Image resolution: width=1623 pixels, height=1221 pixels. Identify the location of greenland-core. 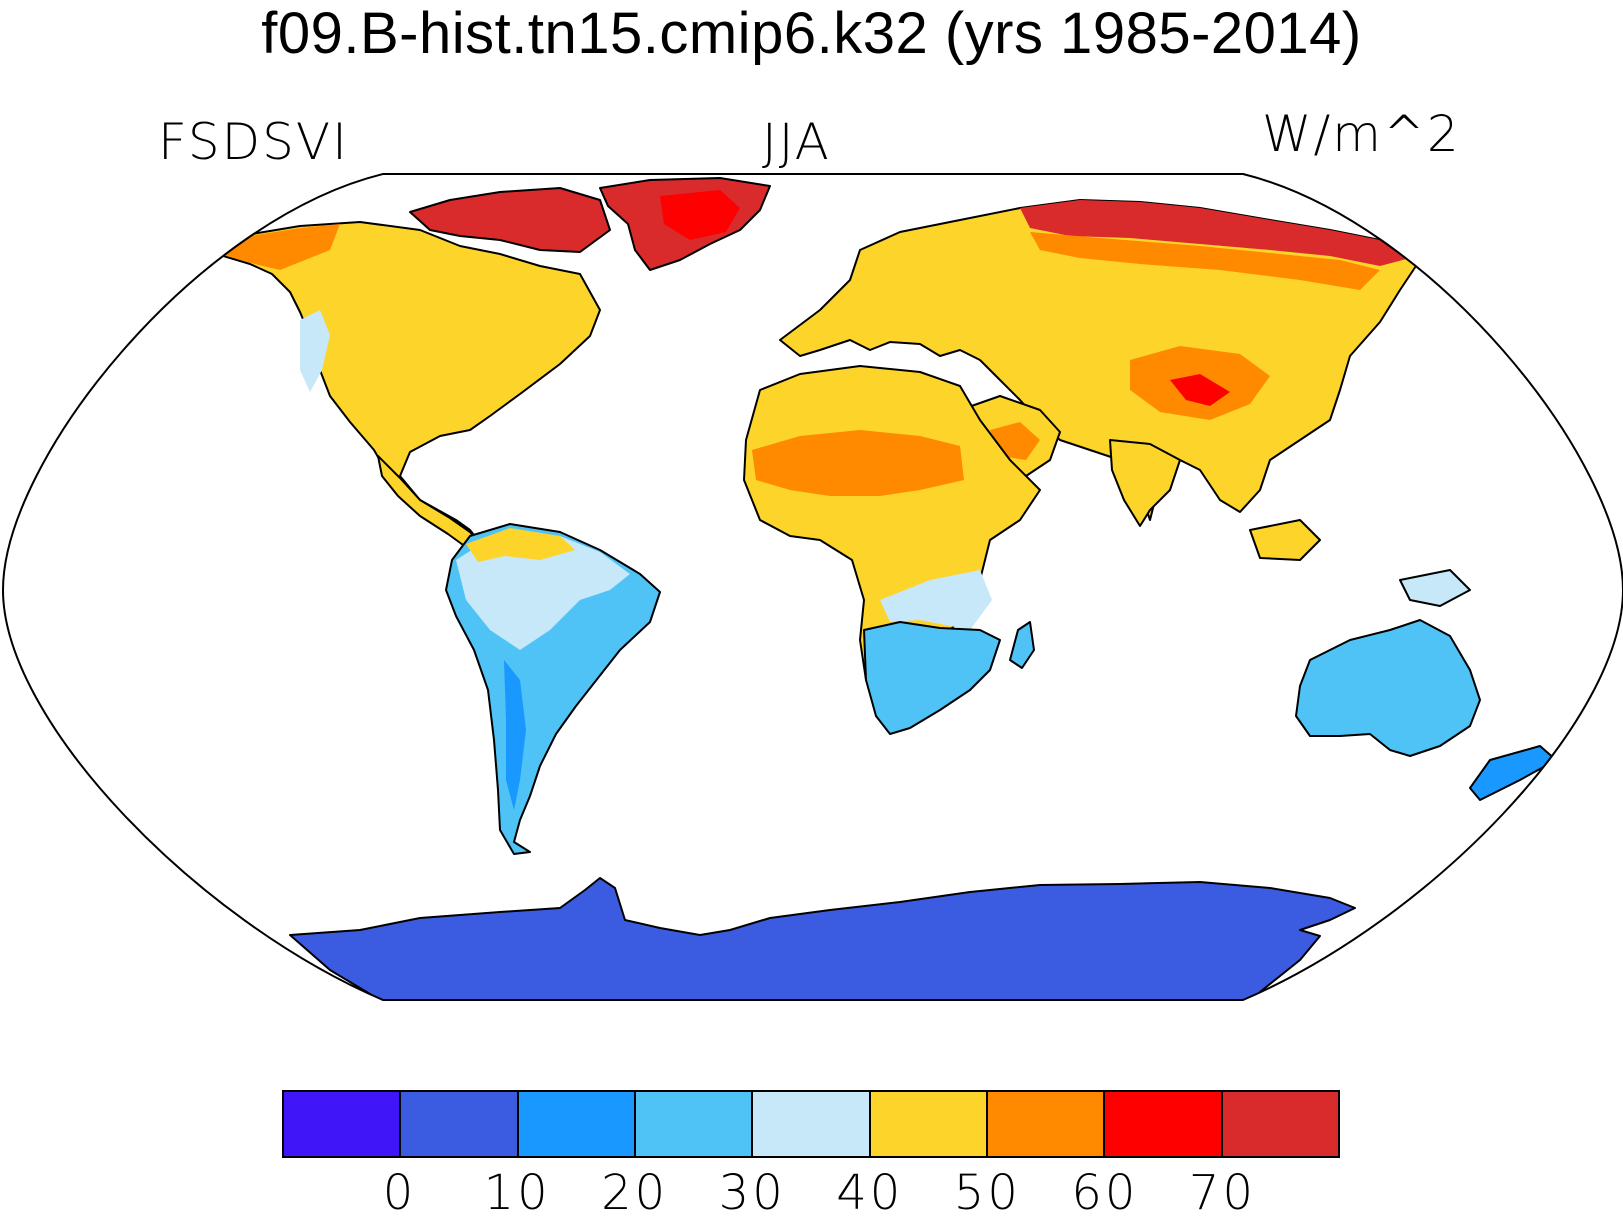
(700, 215).